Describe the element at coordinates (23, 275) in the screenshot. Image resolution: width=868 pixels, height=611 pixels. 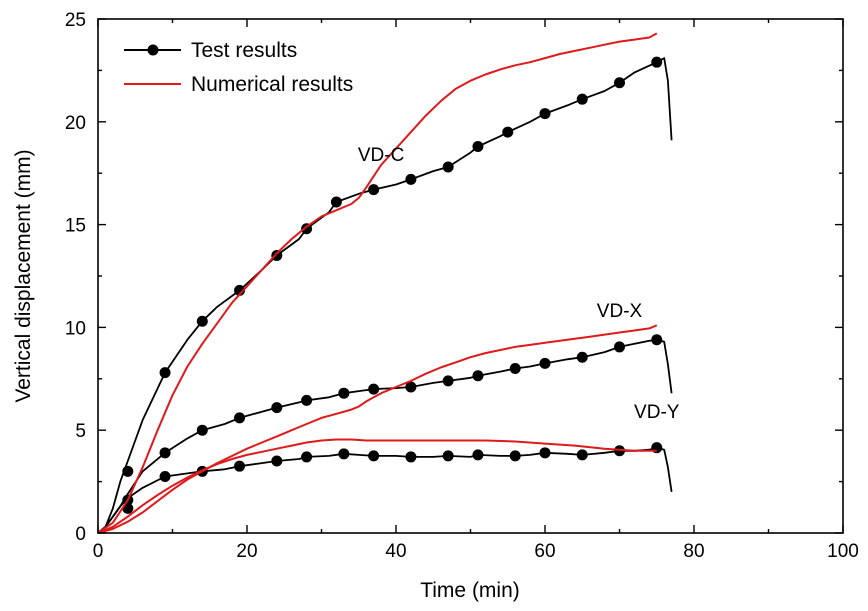
I see `y-axis-title: Vertical displacement (mm)` at that location.